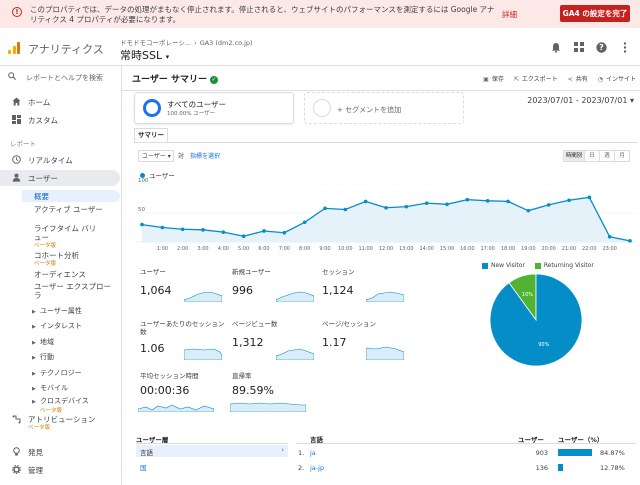 The image size is (640, 485). What do you see at coordinates (156, 156) in the screenshot?
I see `metric-select: ユーザー ▾` at bounding box center [156, 156].